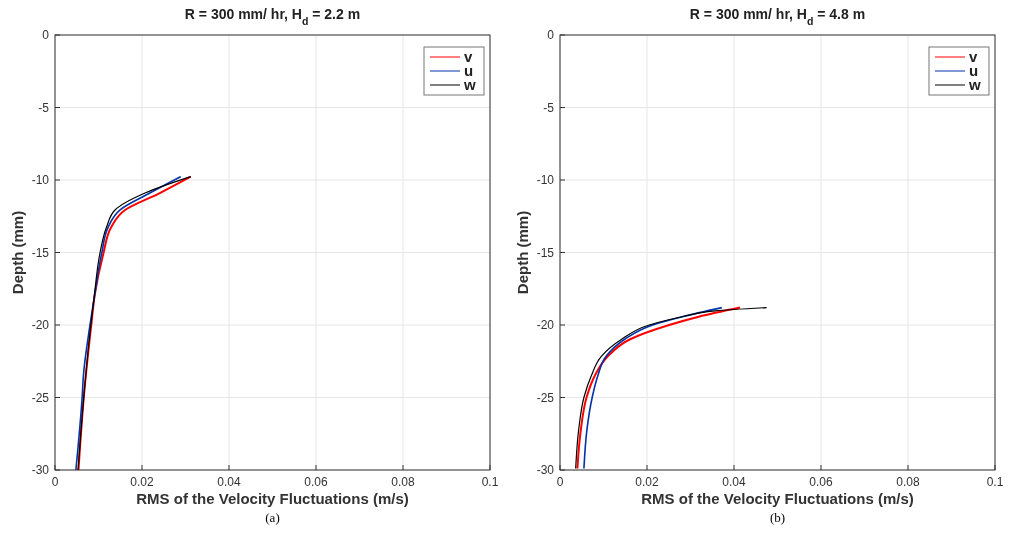 Image resolution: width=1011 pixels, height=543 pixels. I want to click on text: (a), so click(272, 517).